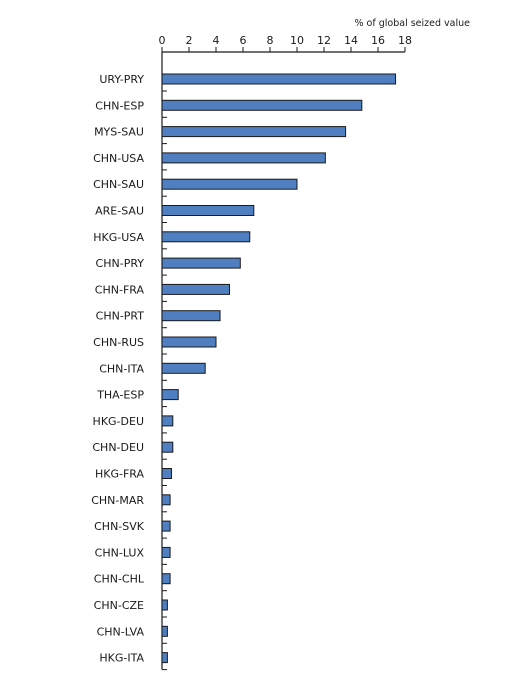 This screenshot has width=507, height=690. Describe the element at coordinates (262, 105) in the screenshot. I see `bar-chn-esp` at that location.